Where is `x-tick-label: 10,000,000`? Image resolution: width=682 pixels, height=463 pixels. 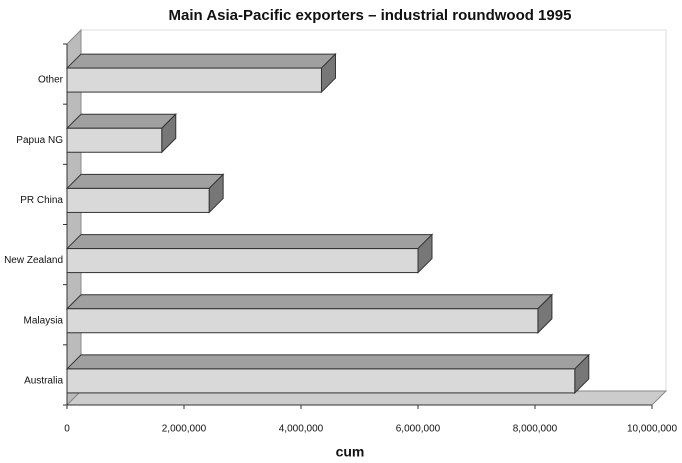 x-tick-label: 10,000,000 is located at coordinates (652, 429).